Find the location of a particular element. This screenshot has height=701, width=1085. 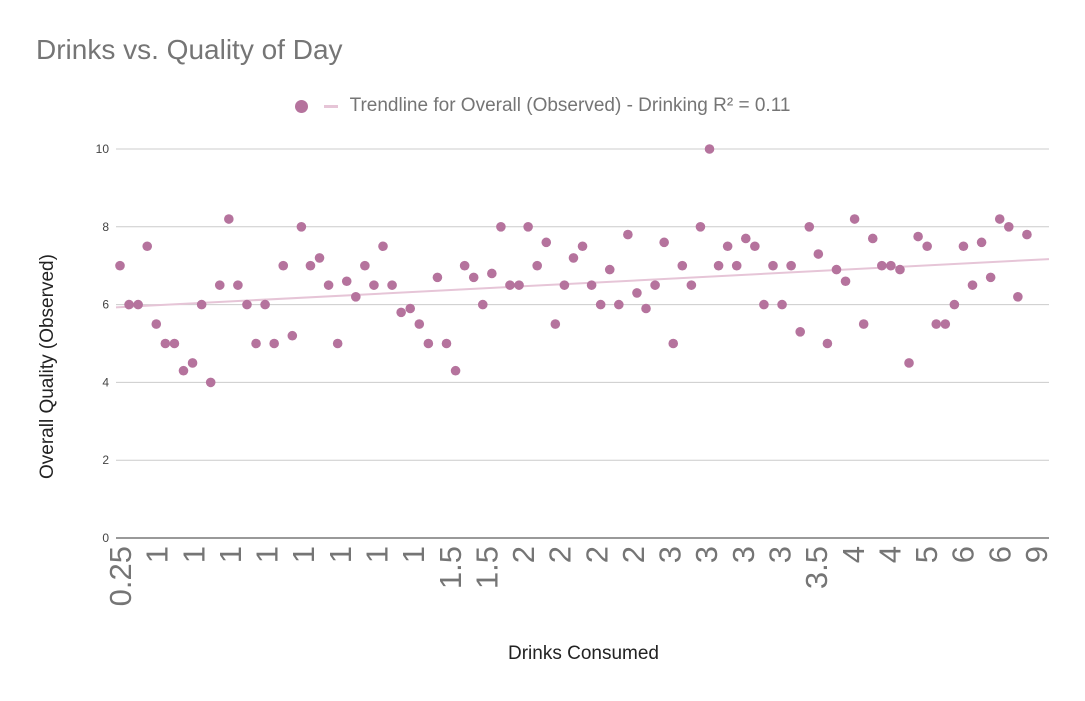

y-tick-label: 10 is located at coordinates (103, 149).